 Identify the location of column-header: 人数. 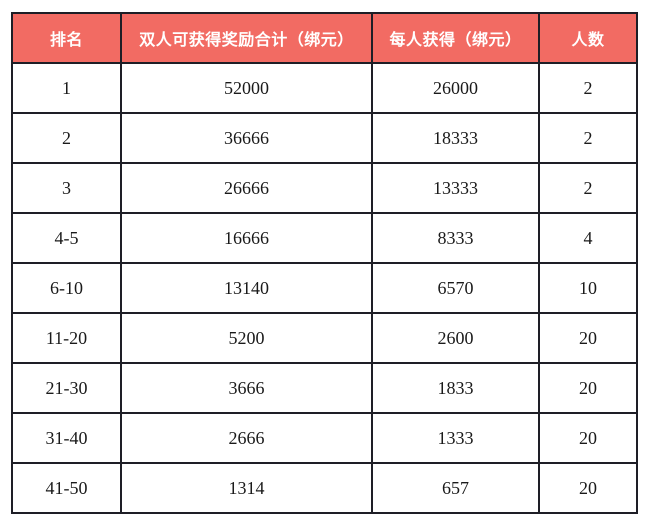
(588, 38).